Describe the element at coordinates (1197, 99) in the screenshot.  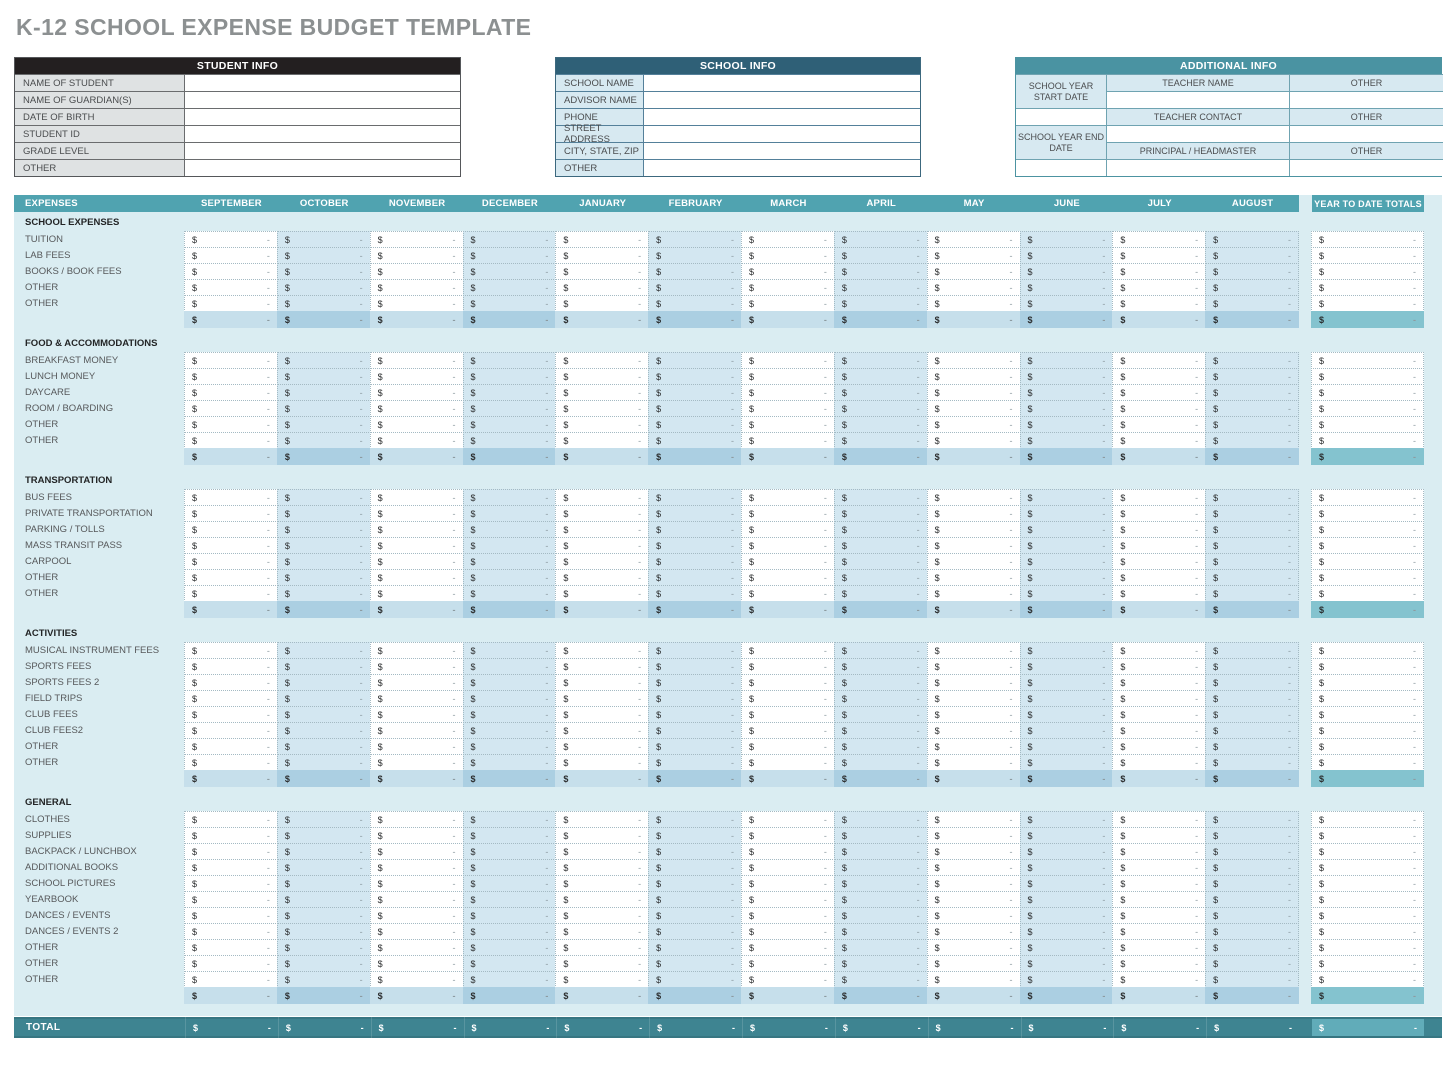
I see `contact-name-input` at that location.